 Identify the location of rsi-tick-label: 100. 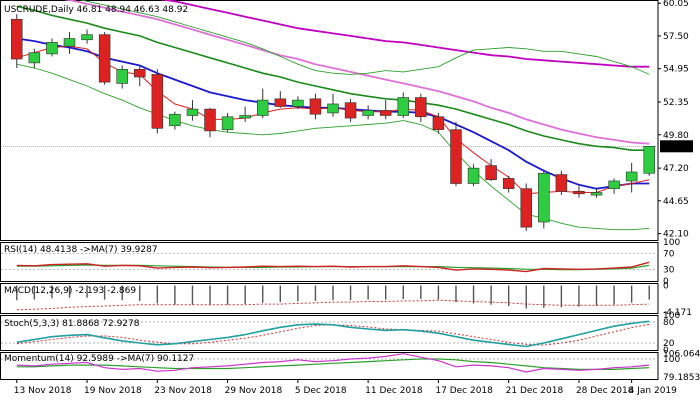
(671, 243).